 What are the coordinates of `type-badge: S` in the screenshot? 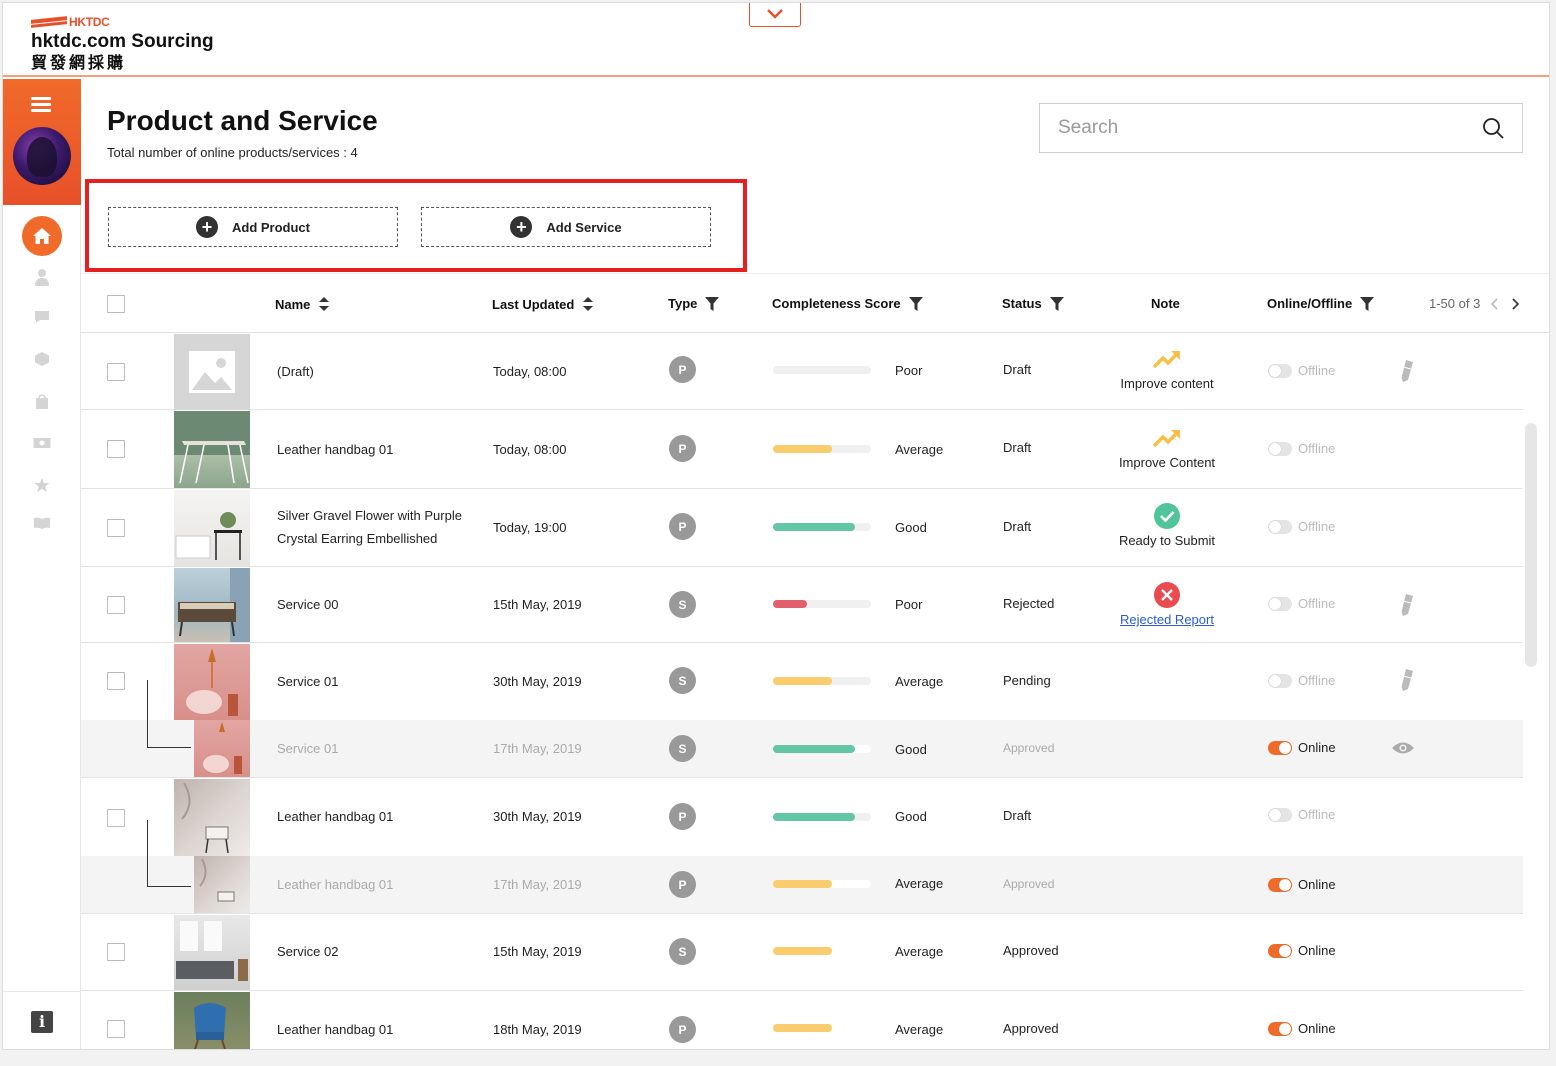 It's located at (682, 604).